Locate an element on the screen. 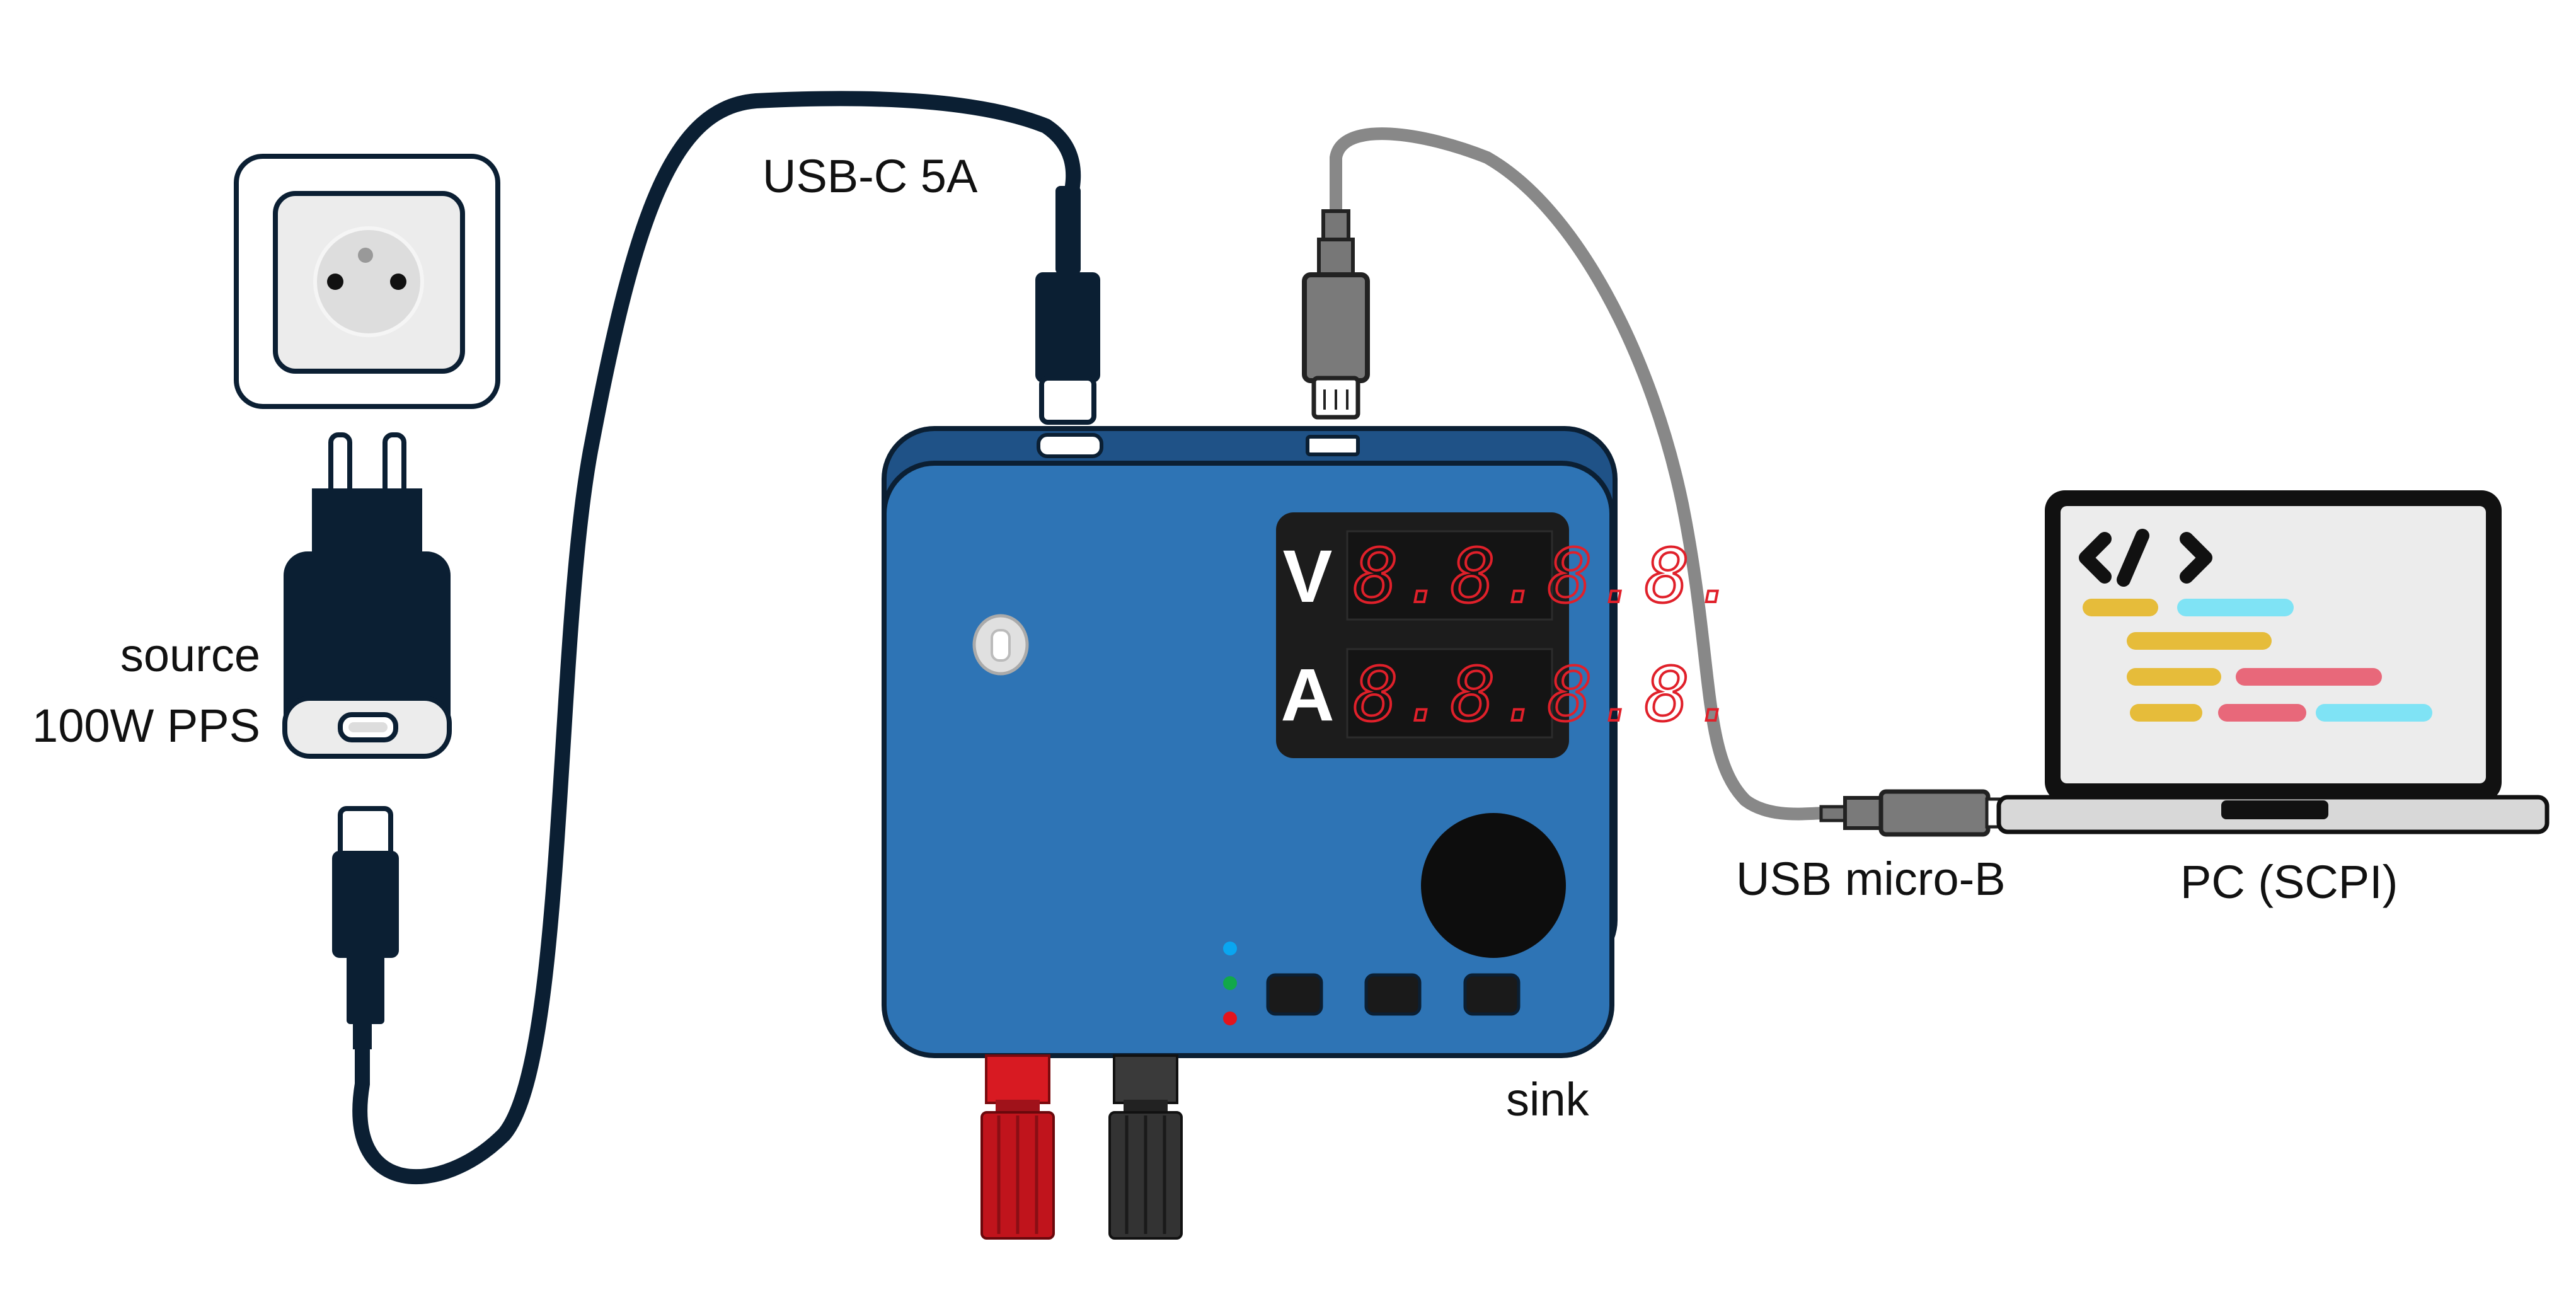  usb-micro-b-cable is located at coordinates (1582, 474).